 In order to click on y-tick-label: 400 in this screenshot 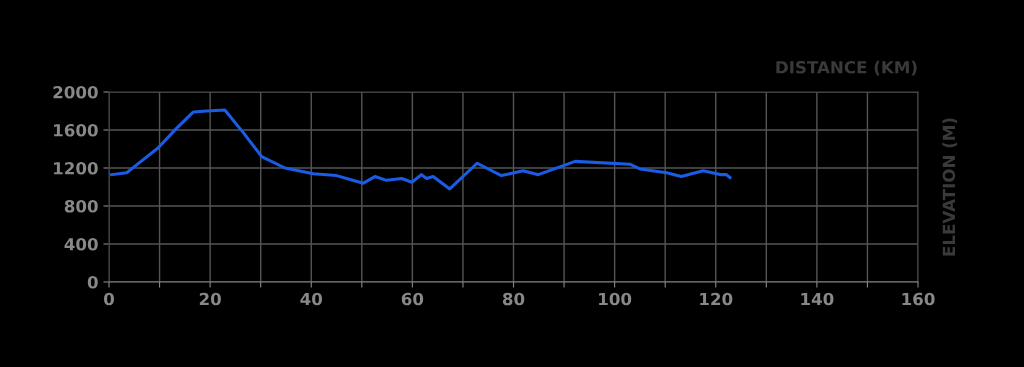, I will do `click(81, 244)`.